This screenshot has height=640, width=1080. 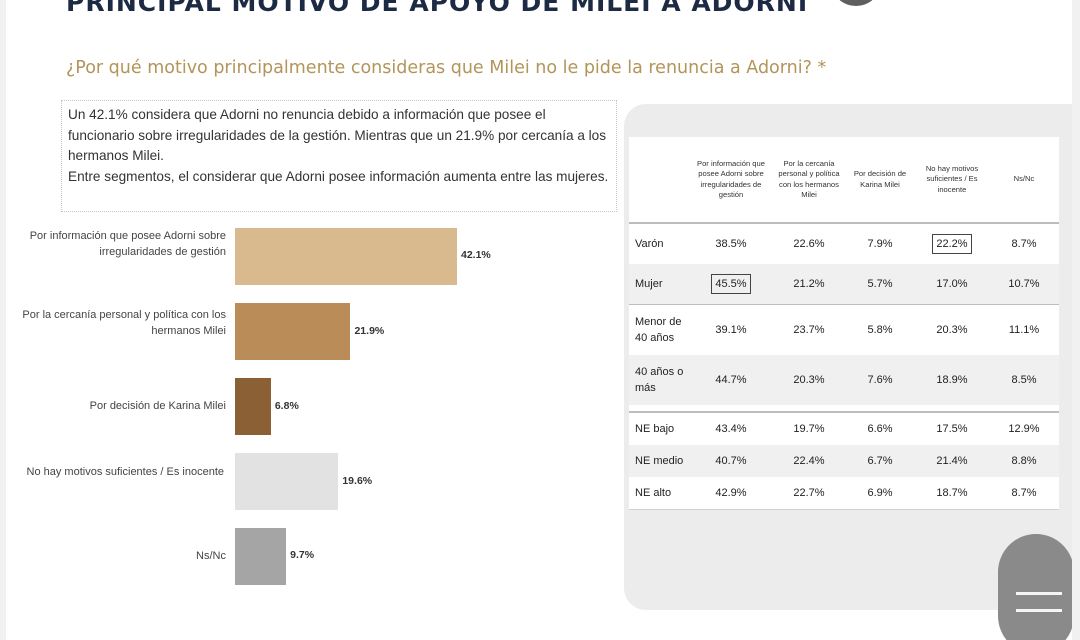 What do you see at coordinates (844, 283) in the screenshot?
I see `table-row: Mujer 45.5% 21.2% 5.7% 17.0% 10.7%` at bounding box center [844, 283].